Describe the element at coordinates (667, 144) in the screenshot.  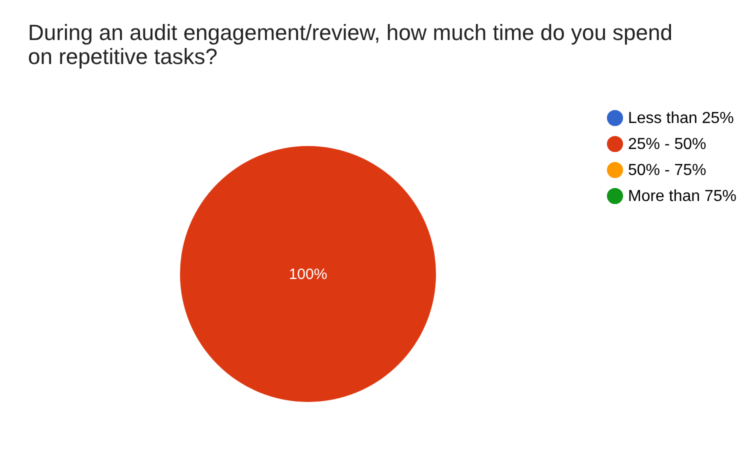
I see `legend-label: 25% - 50%` at that location.